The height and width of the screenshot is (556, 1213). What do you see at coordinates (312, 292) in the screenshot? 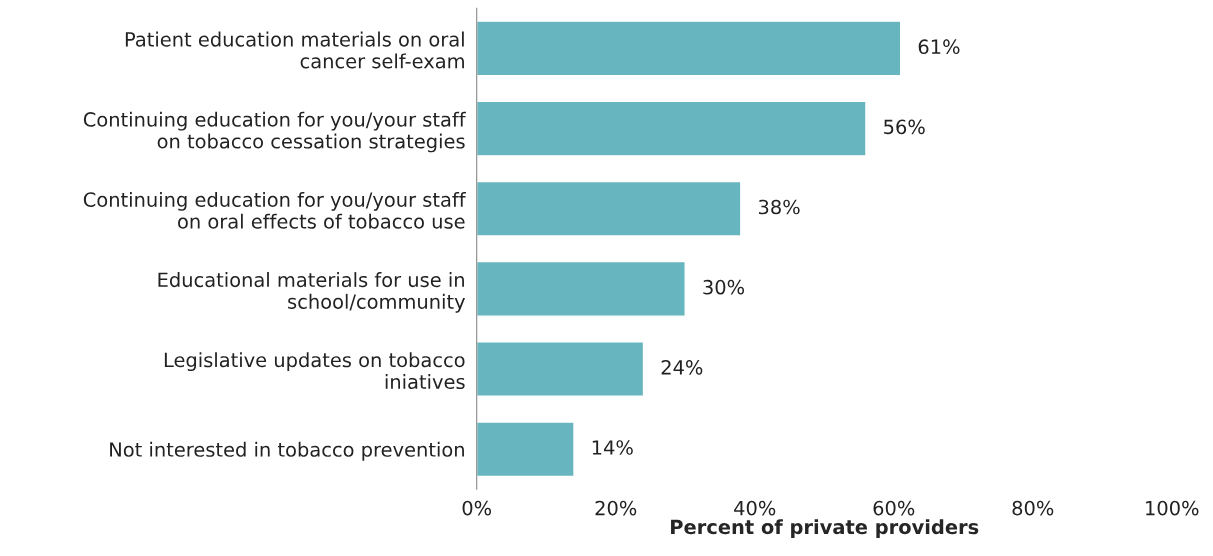
I see `y-tick-label: Educational materials for use in school/community` at bounding box center [312, 292].